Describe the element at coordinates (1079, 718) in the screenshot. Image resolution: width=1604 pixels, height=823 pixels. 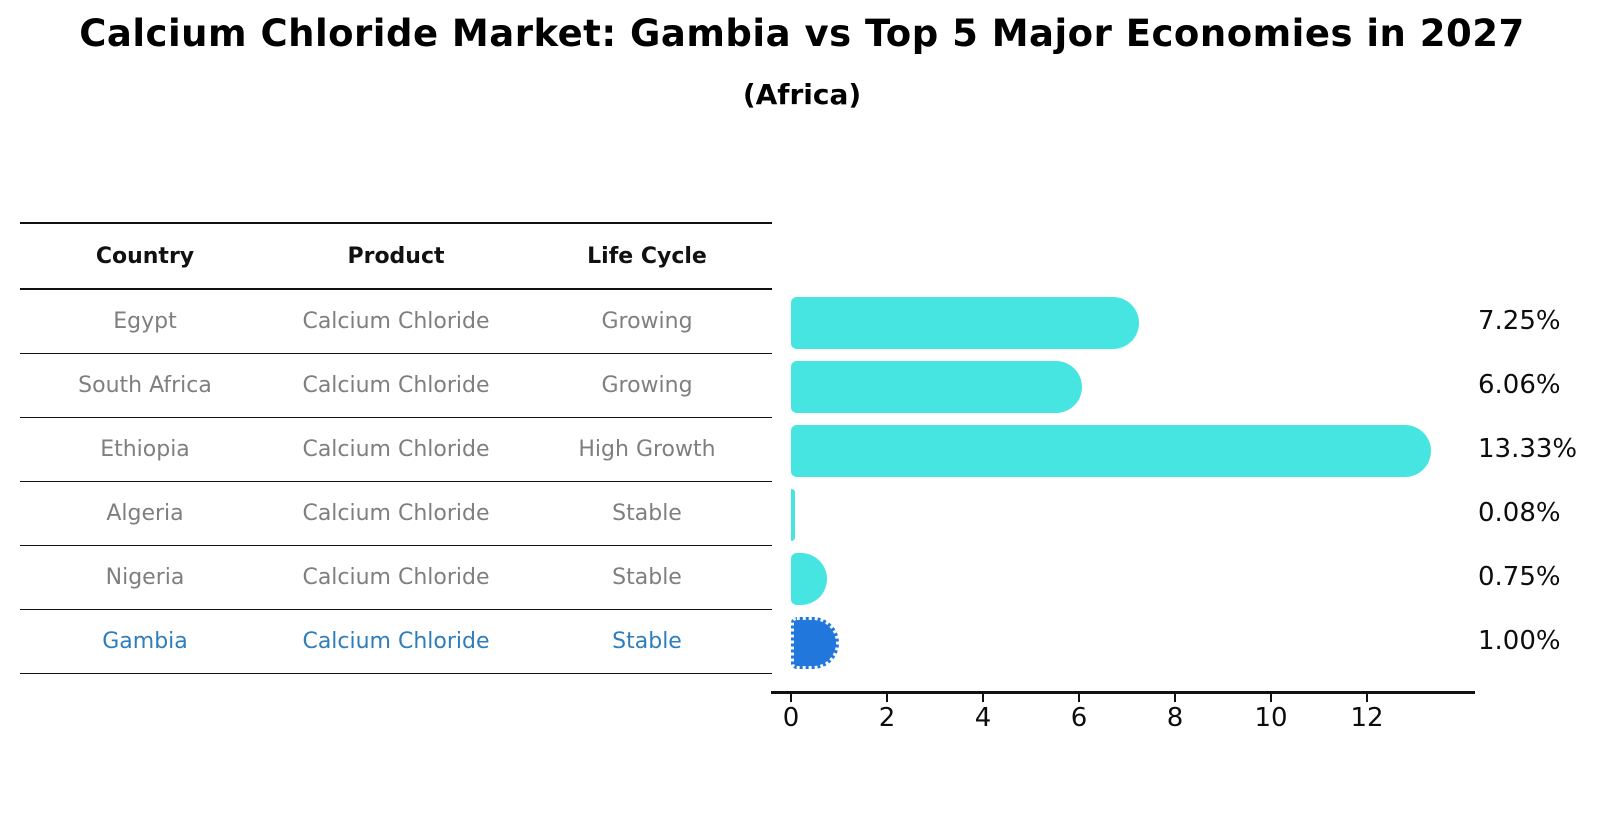
I see `x-axis-tick-label: 6` at that location.